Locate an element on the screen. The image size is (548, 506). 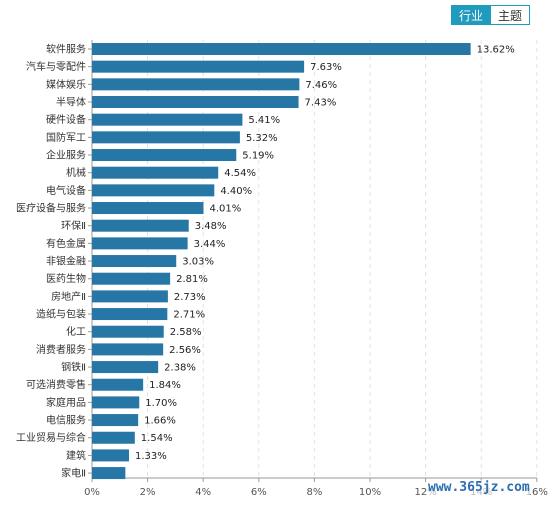
value-label: 13.62% is located at coordinates (496, 50).